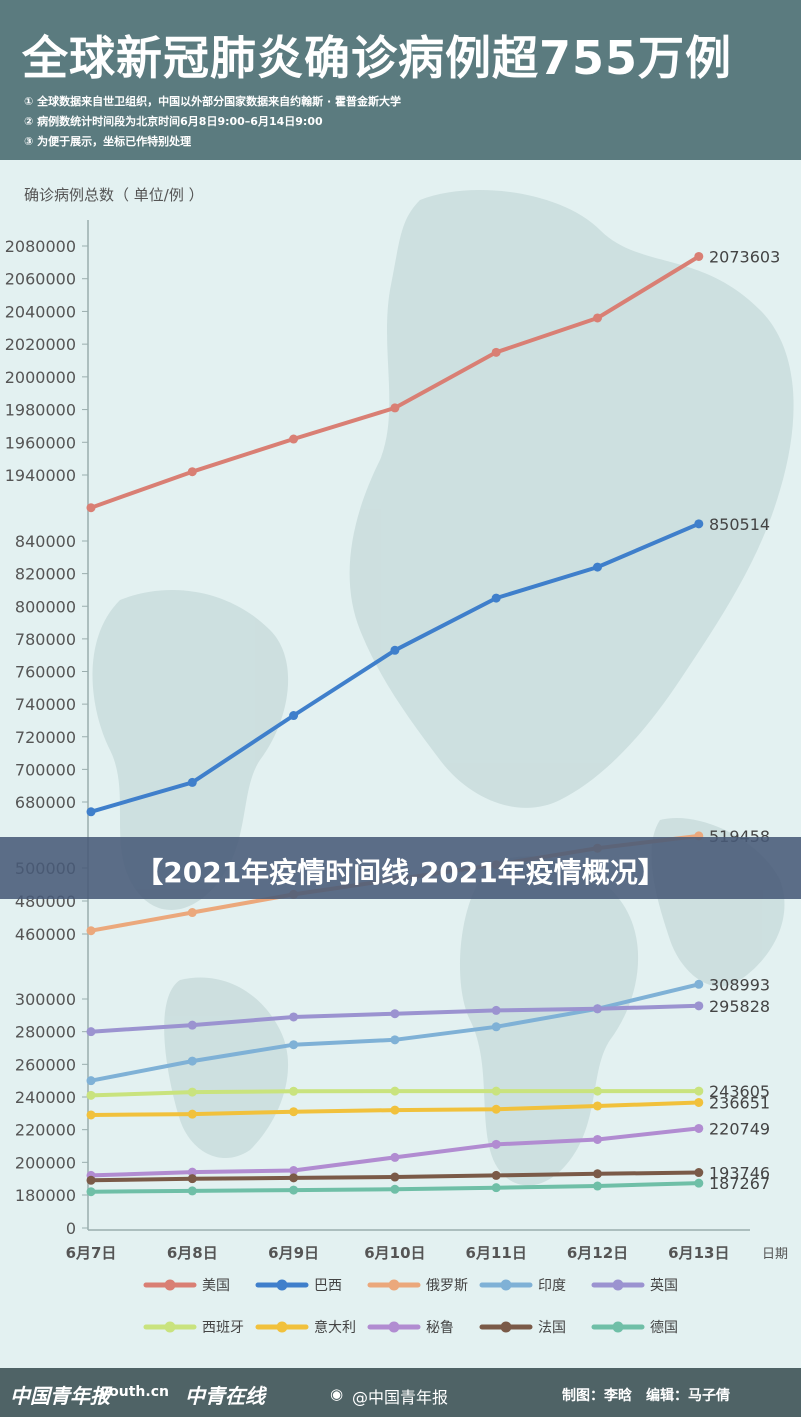 This screenshot has width=801, height=1417. I want to click on legend-item: 法国, so click(522, 1328).